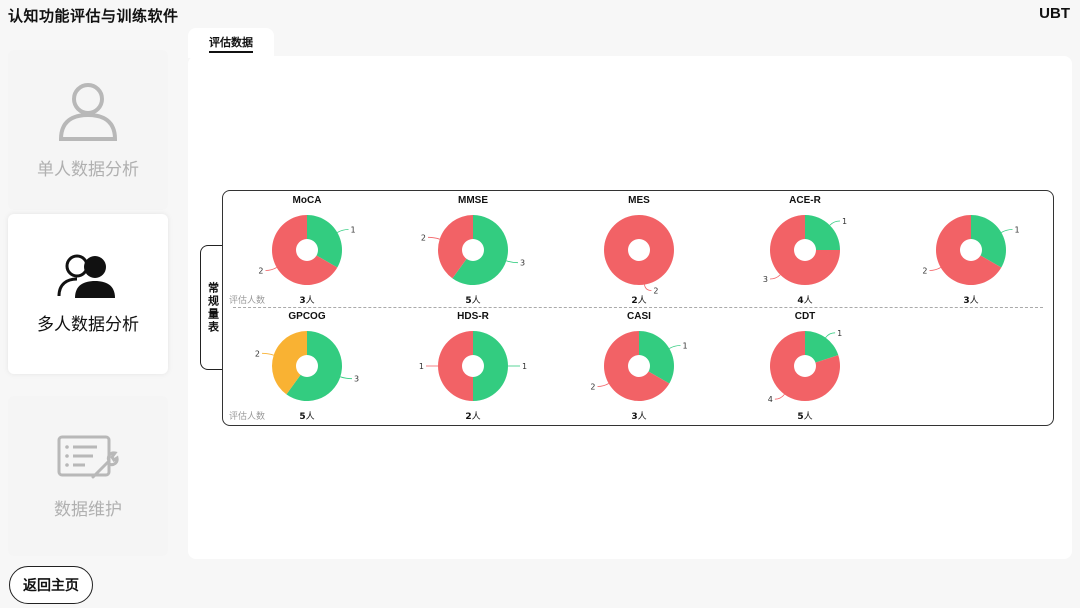  I want to click on pie-chart-3: ACE-R 1 3 4人, so click(805, 249).